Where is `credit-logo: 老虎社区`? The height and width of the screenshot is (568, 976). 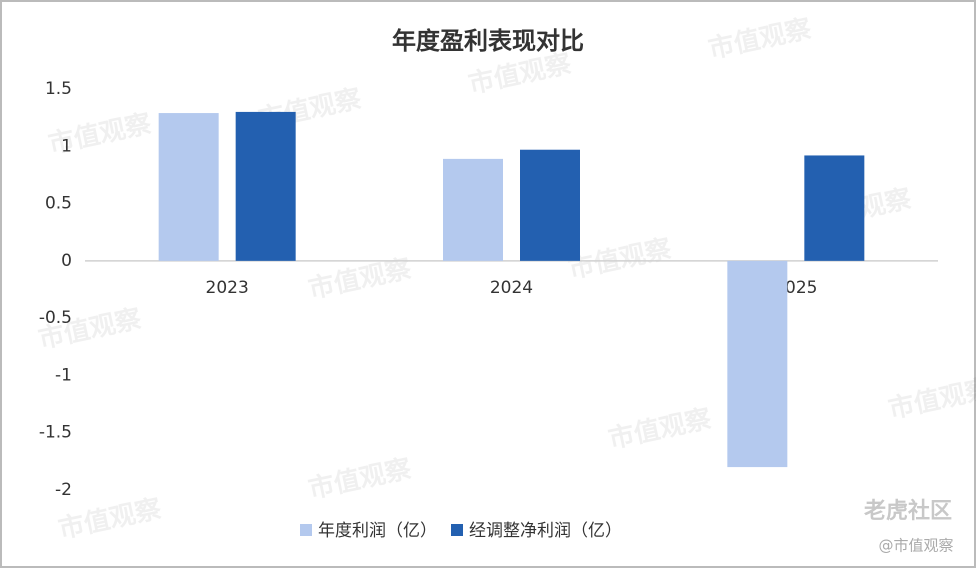
credit-logo: 老虎社区 is located at coordinates (907, 511).